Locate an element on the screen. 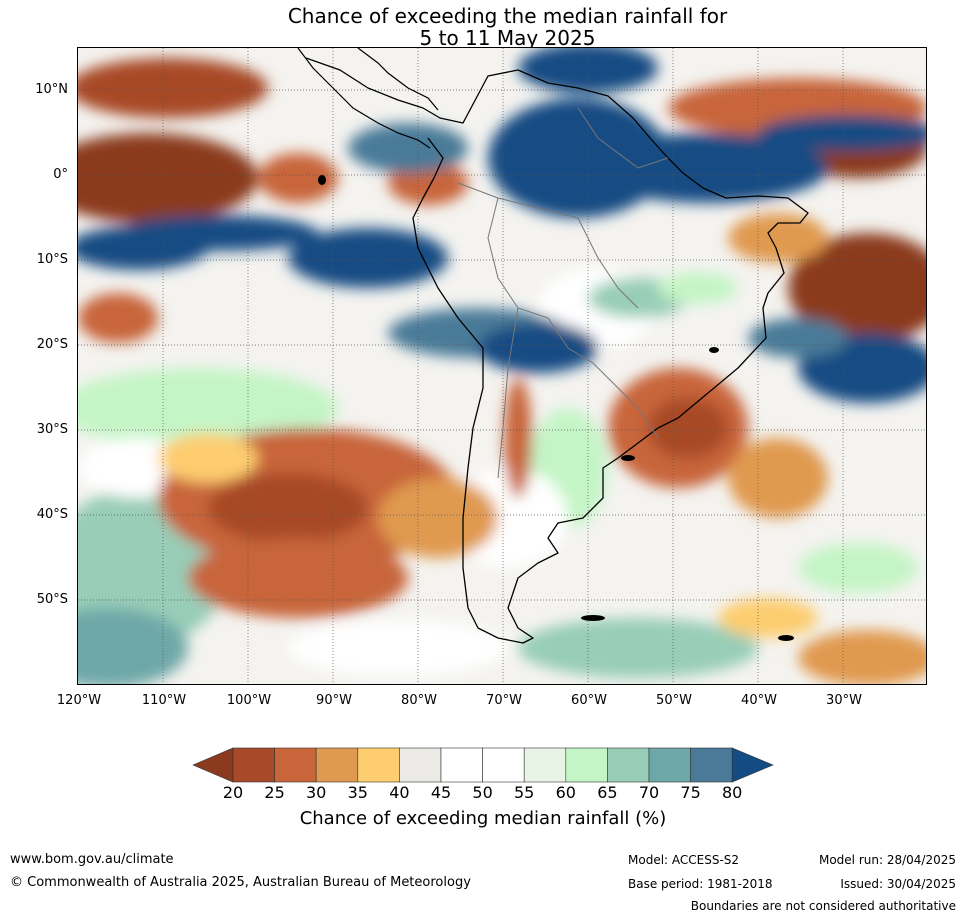  lon-label-30w: 30°W is located at coordinates (844, 700).